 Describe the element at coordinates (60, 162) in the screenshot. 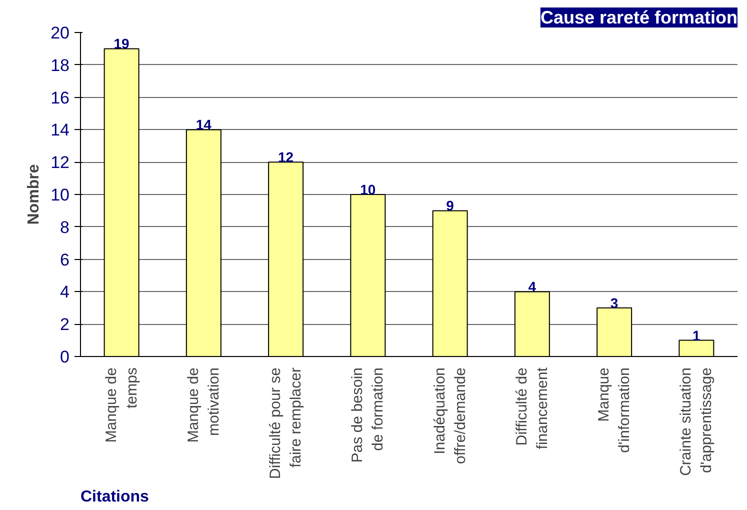

I see `y-tick-label: 12` at that location.